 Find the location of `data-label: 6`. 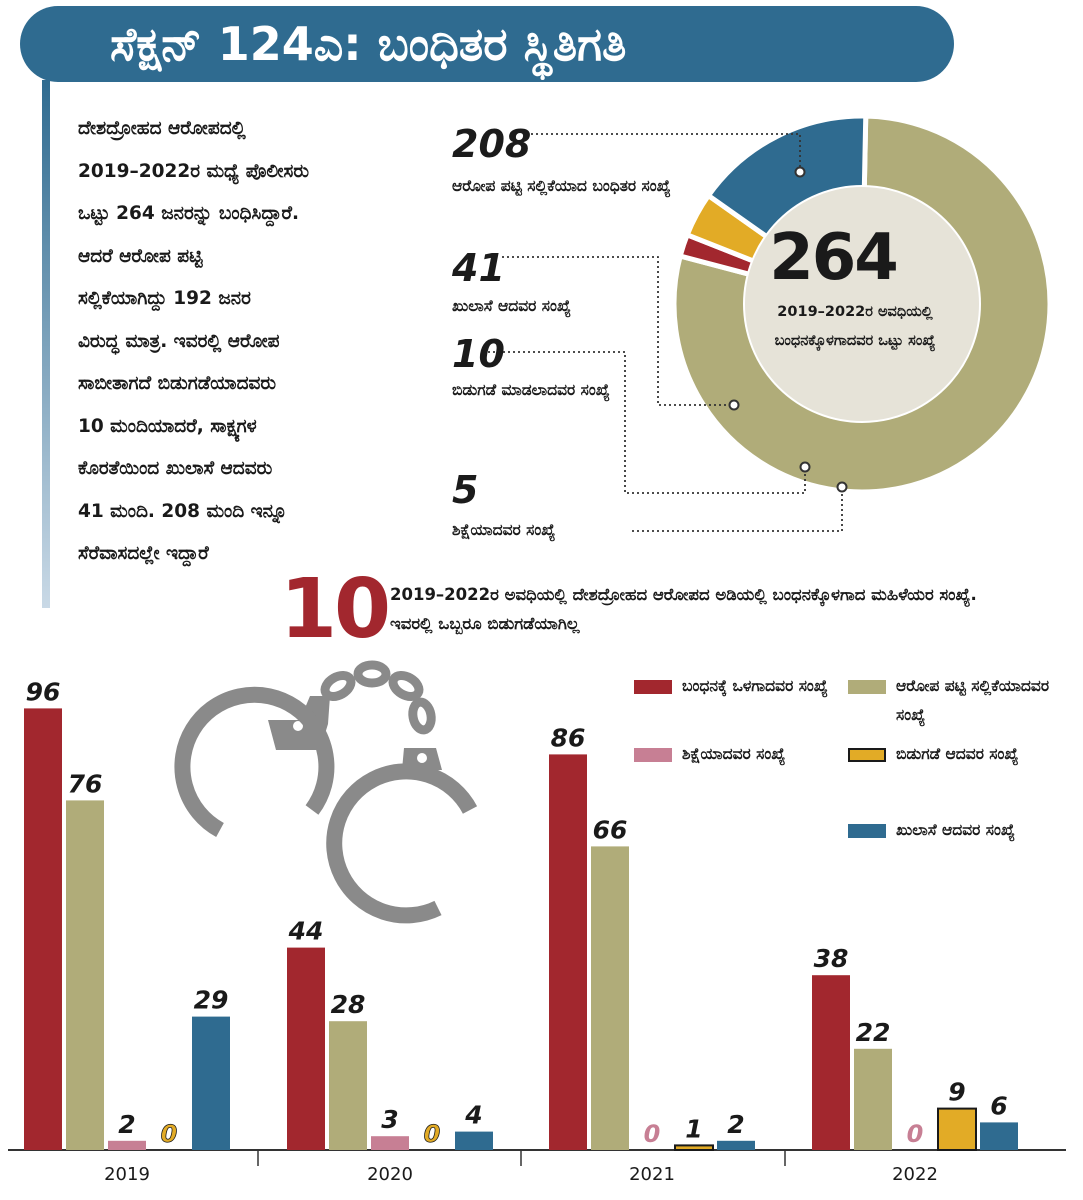

data-label: 6 is located at coordinates (998, 1105).